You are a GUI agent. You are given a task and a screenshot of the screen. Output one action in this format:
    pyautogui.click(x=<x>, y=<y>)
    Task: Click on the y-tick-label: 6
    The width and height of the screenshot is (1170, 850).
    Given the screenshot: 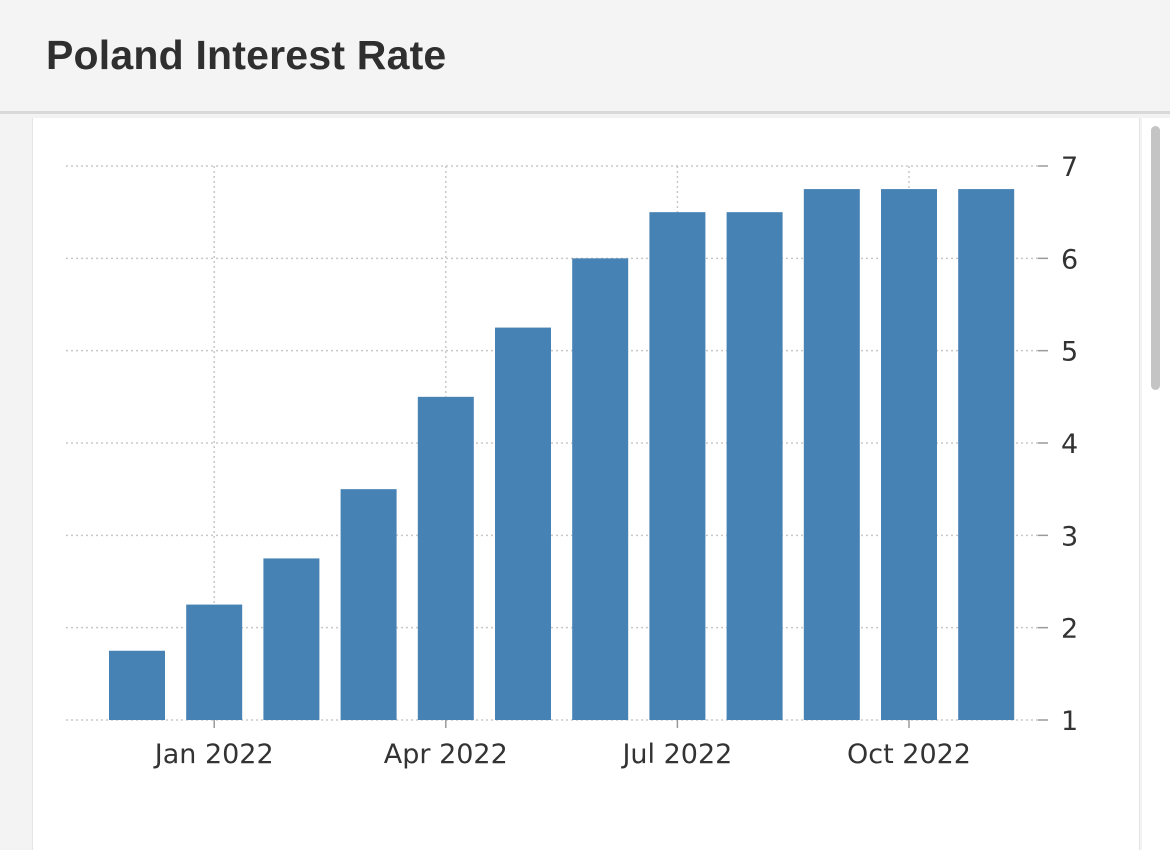 What is the action you would take?
    pyautogui.click(x=1069, y=259)
    